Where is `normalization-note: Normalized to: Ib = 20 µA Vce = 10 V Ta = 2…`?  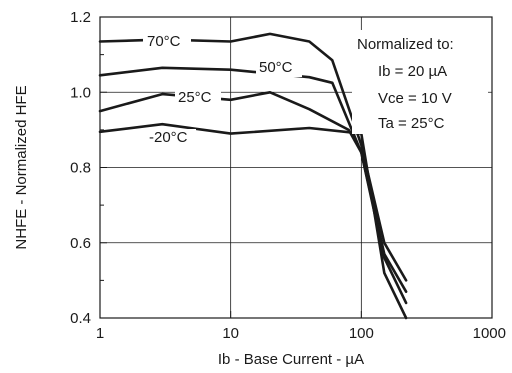
normalization-note: Normalized to: Ib = 20 µA Vce = 10 V Ta = 2… is located at coordinates (420, 82).